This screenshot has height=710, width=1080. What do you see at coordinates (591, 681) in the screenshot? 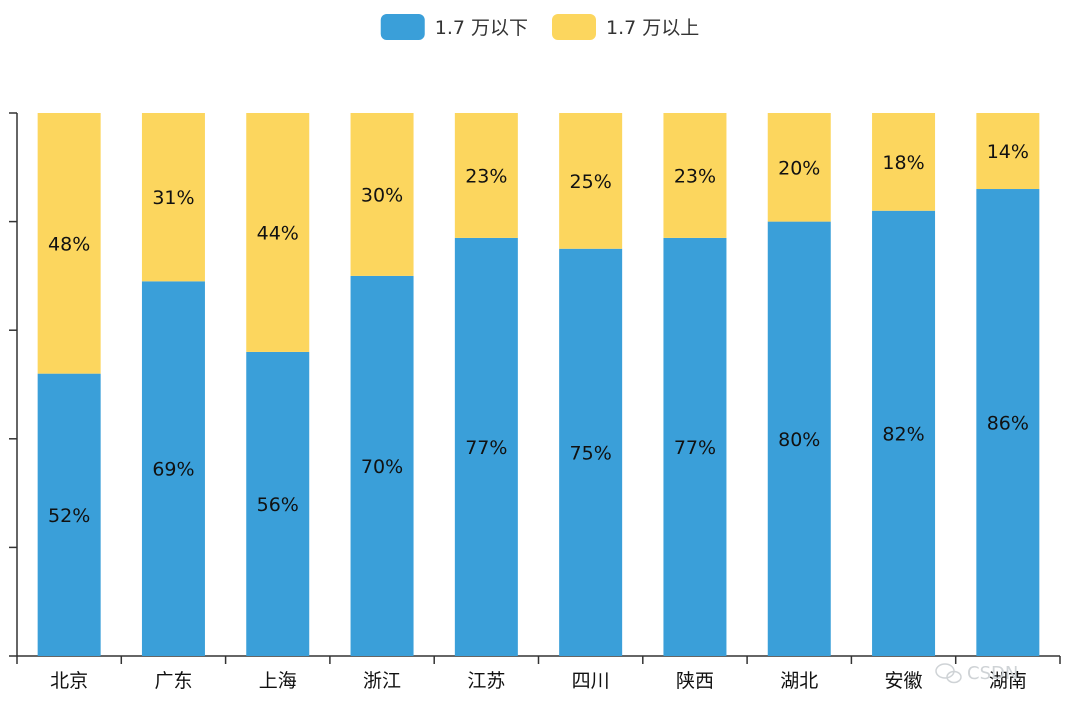
I see `x-tick-label: 四川` at bounding box center [591, 681].